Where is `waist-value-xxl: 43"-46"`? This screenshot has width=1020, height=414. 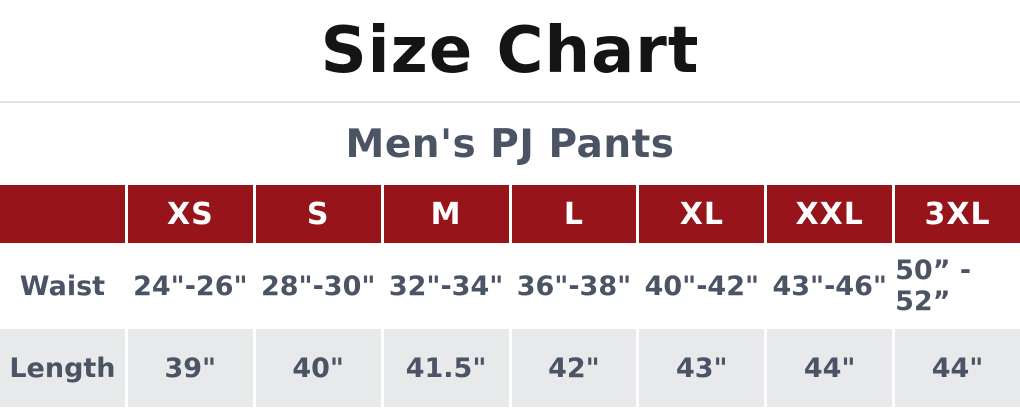 waist-value-xxl: 43"-46" is located at coordinates (830, 286).